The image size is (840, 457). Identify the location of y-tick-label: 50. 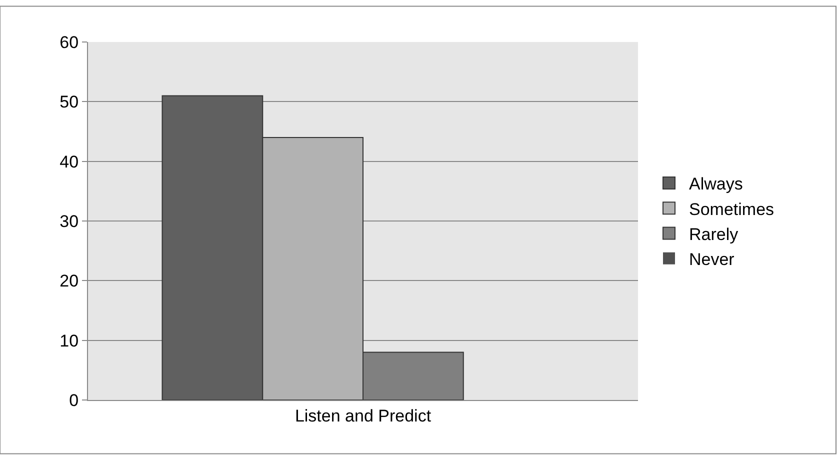
(69, 102).